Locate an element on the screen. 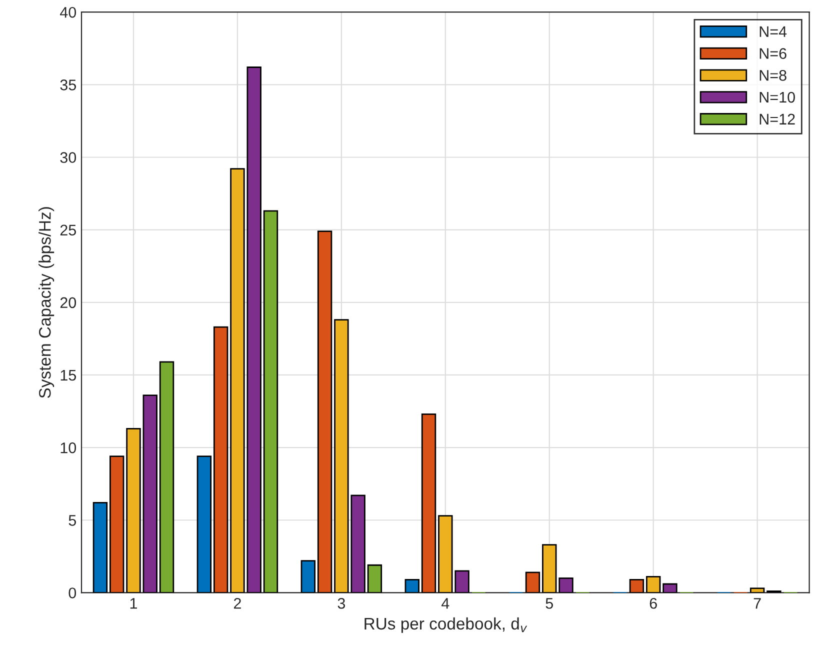  x-tick-label: 1 is located at coordinates (133, 603).